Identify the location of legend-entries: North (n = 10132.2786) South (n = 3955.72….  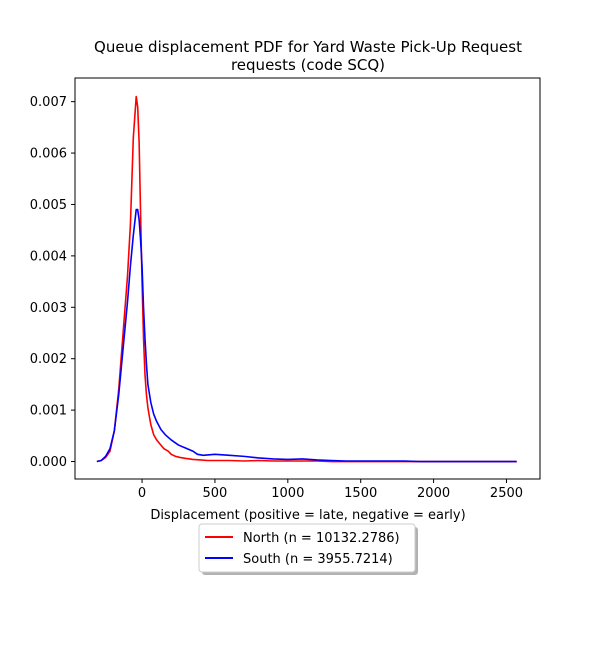
(302, 549).